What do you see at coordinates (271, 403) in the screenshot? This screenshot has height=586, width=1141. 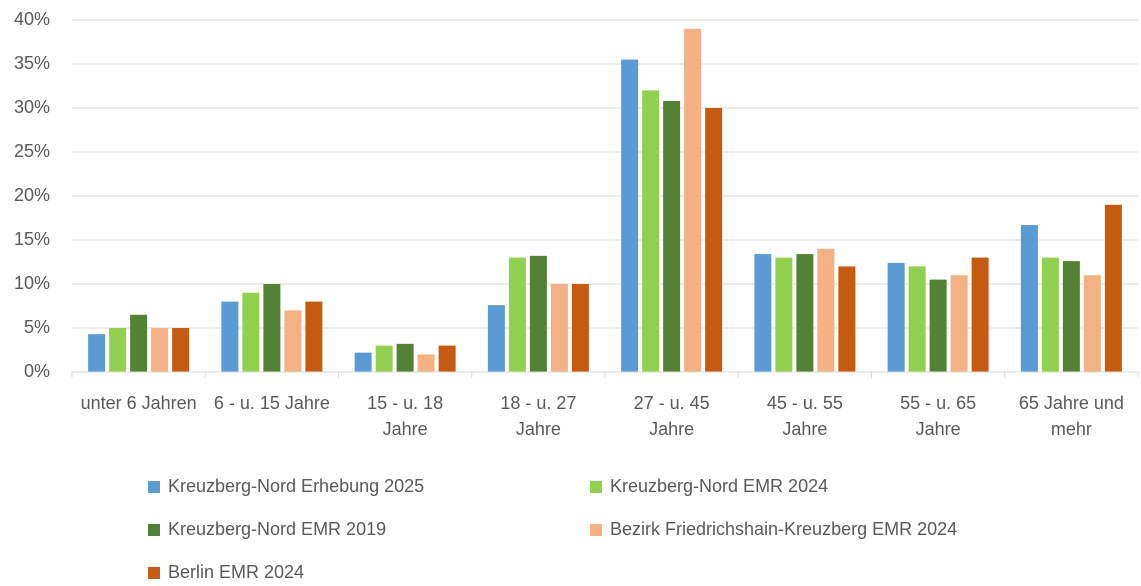 I see `x-tick-label: 6 - u. 15 Jahre` at bounding box center [271, 403].